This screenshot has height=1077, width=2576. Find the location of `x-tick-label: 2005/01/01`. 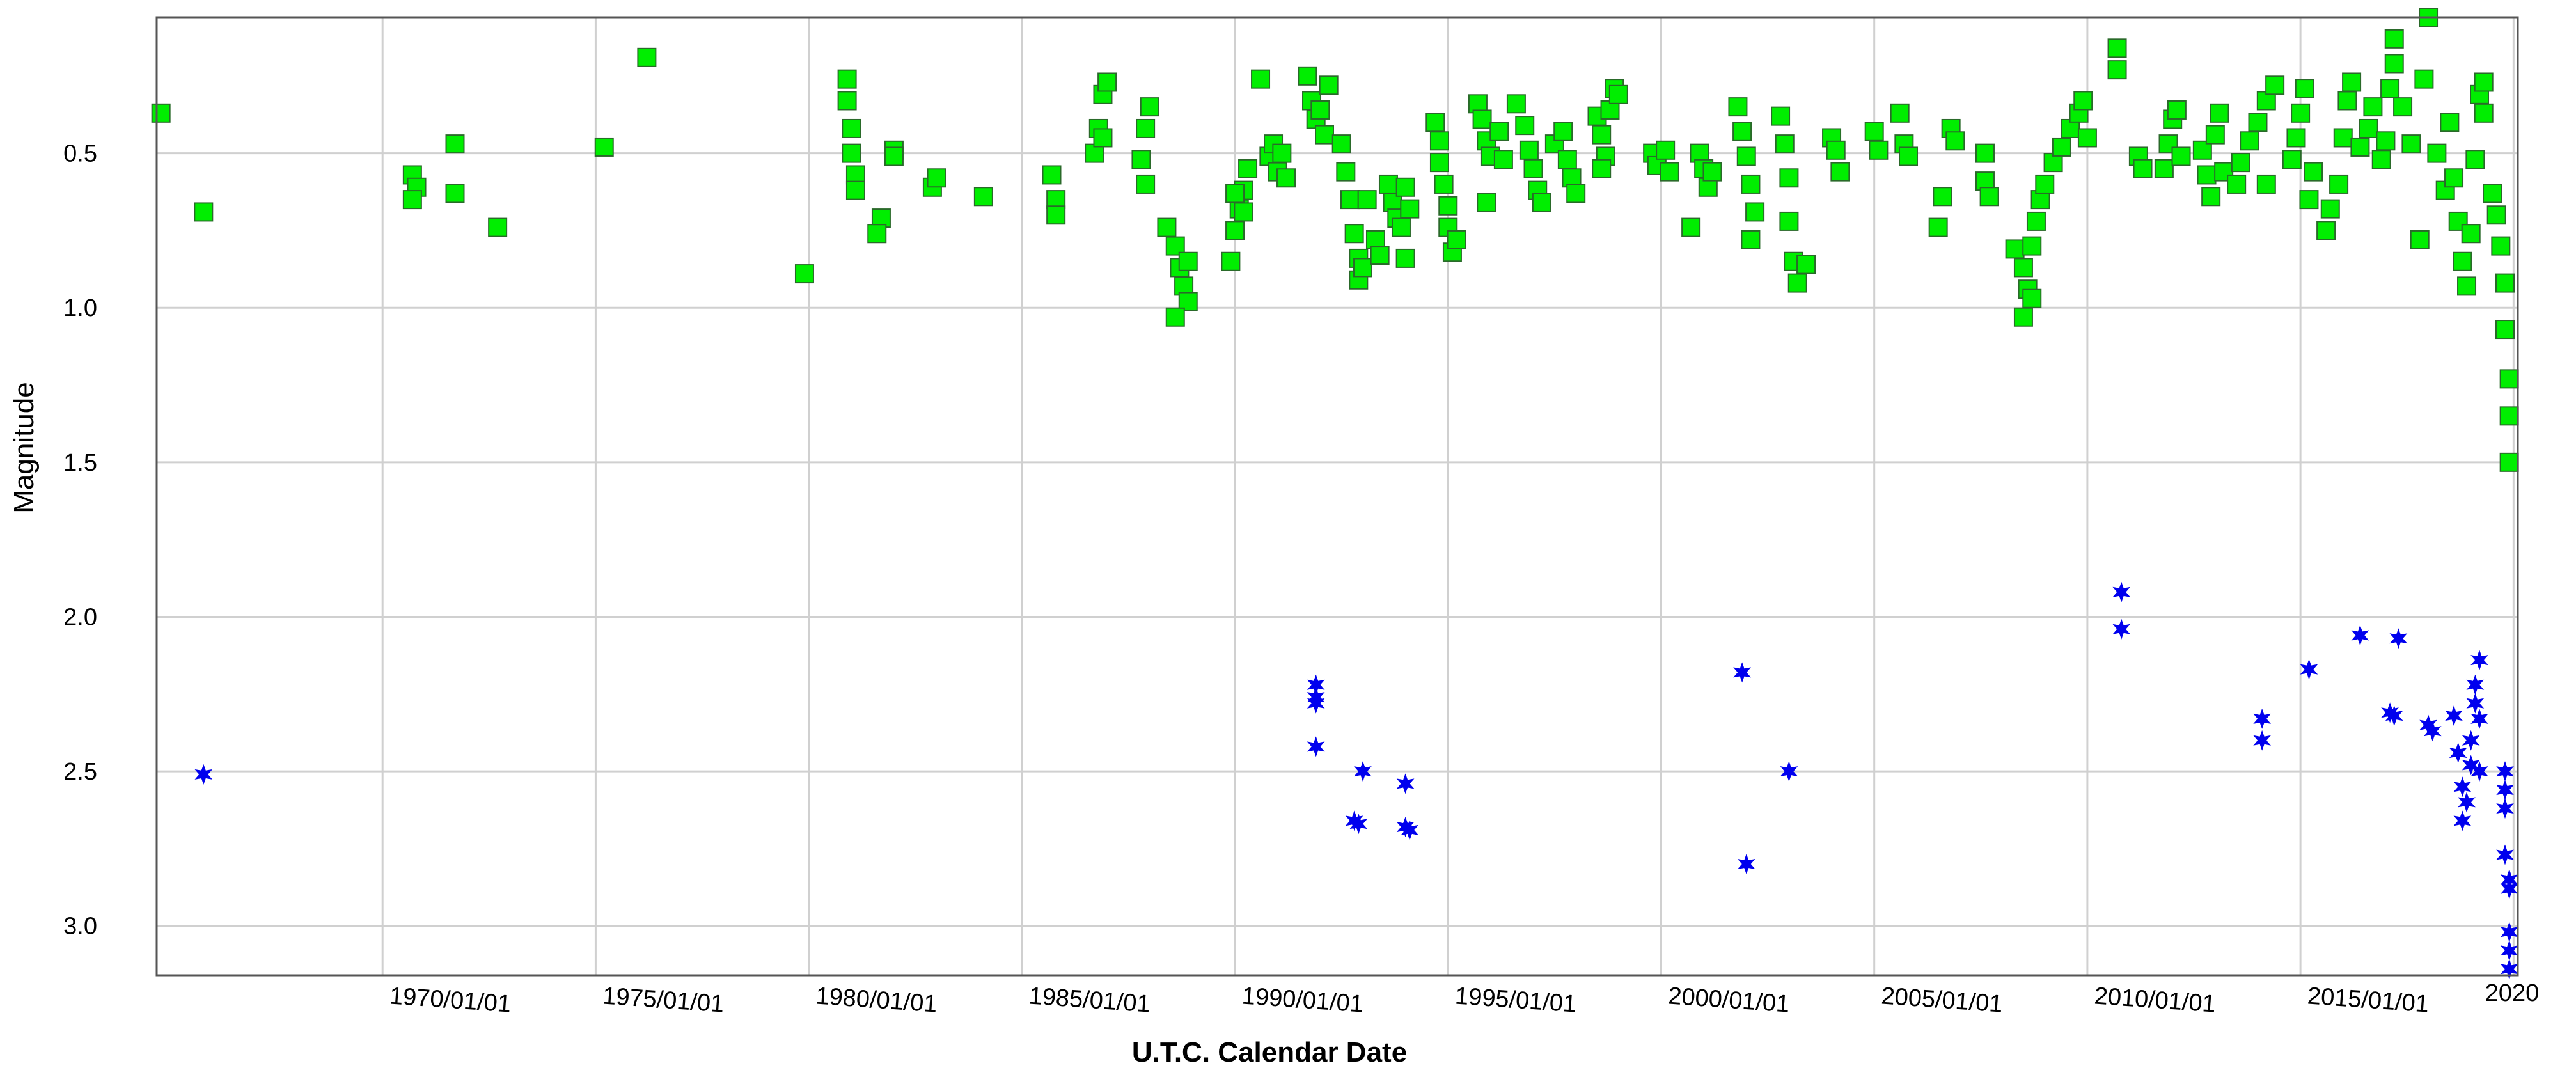

x-tick-label: 2005/01/01 is located at coordinates (1942, 1000).